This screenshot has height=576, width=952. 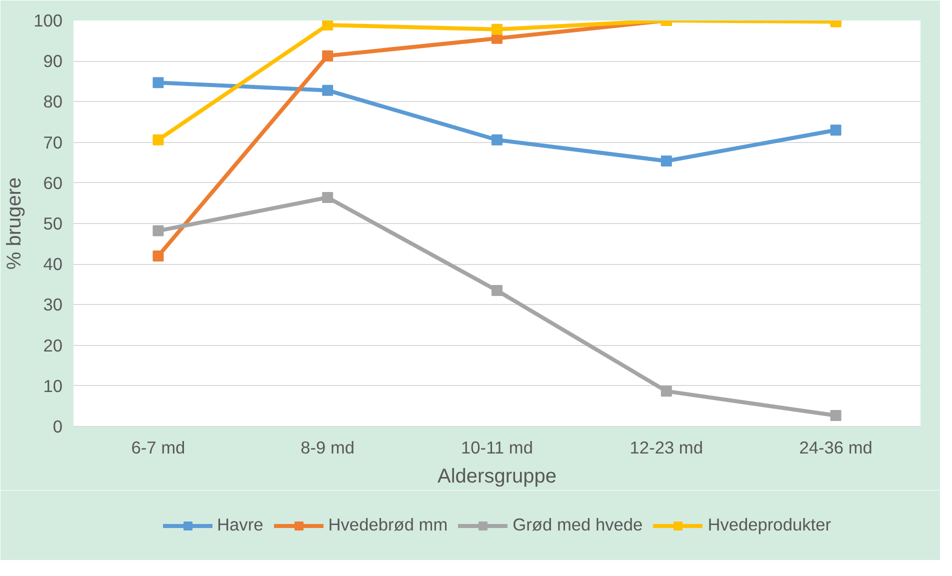 I want to click on x-tick-label: 6-7 md, so click(x=158, y=448).